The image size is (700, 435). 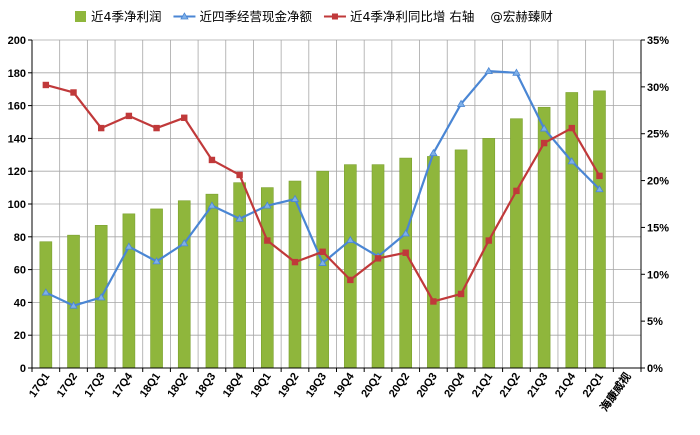 What do you see at coordinates (20, 238) in the screenshot?
I see `left-tick-label: 80` at bounding box center [20, 238].